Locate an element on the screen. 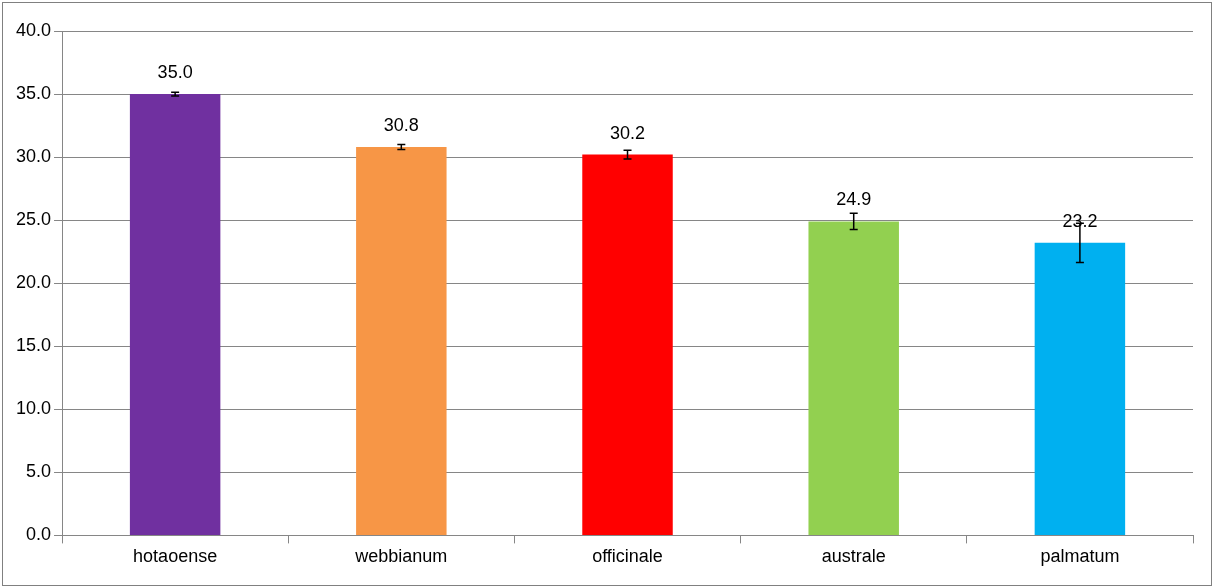 The width and height of the screenshot is (1214, 588). x-tick-label: hotaoense is located at coordinates (175, 556).